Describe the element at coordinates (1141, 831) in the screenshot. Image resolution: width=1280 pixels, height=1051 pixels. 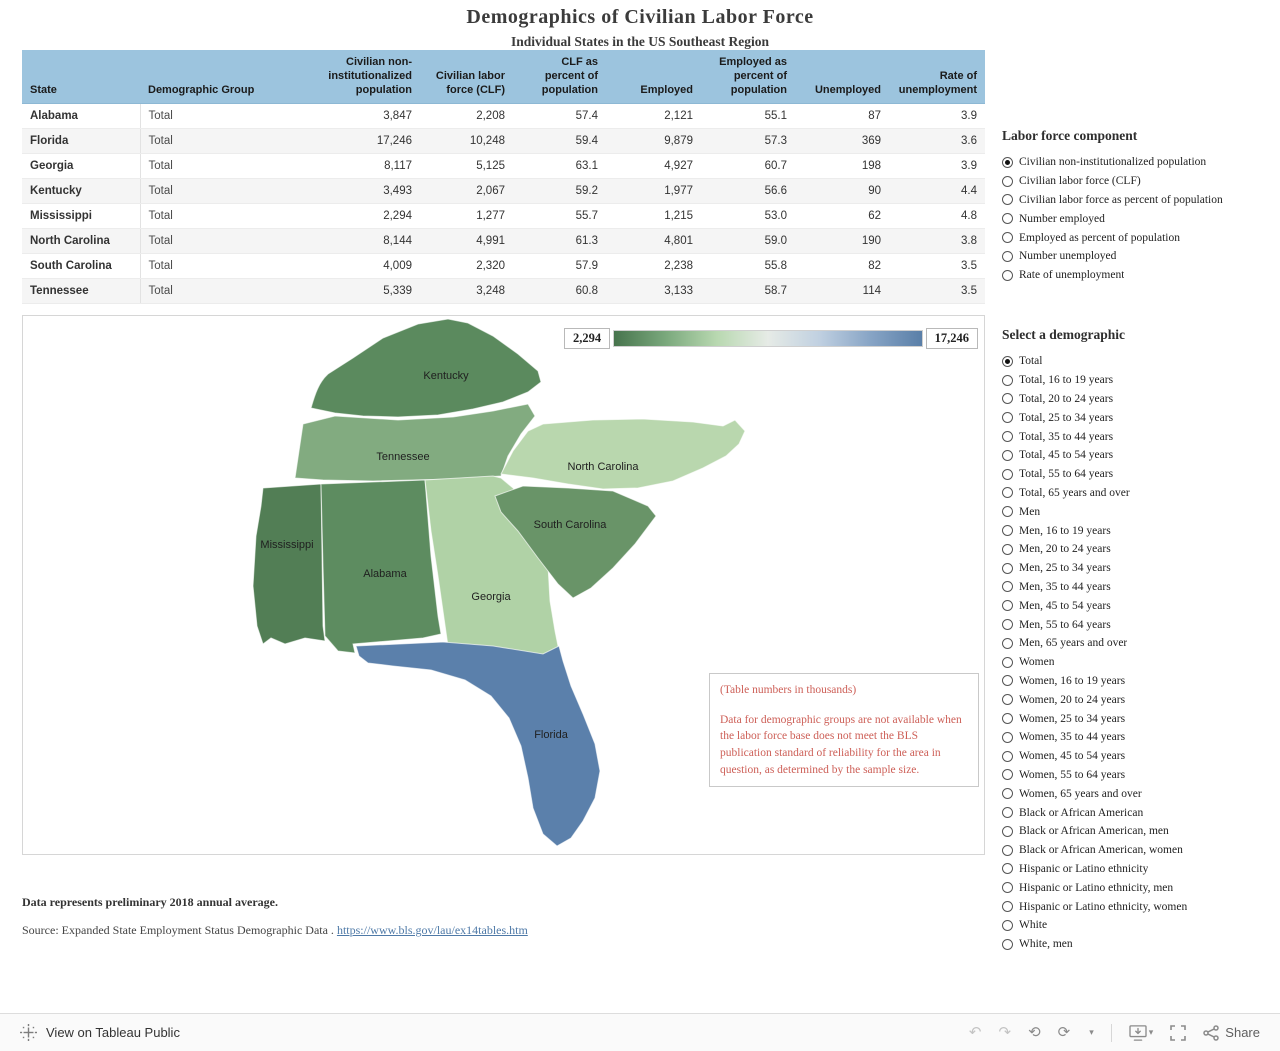
I see `radio-option: Black or African American, men` at that location.